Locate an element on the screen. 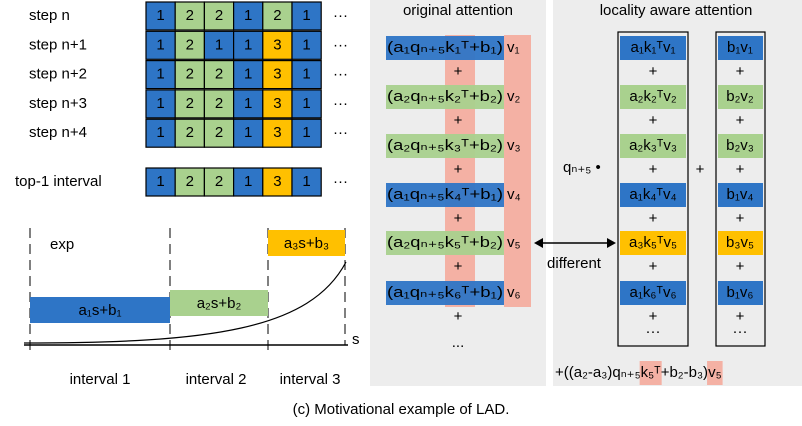  k-highlight is located at coordinates (460, 171).